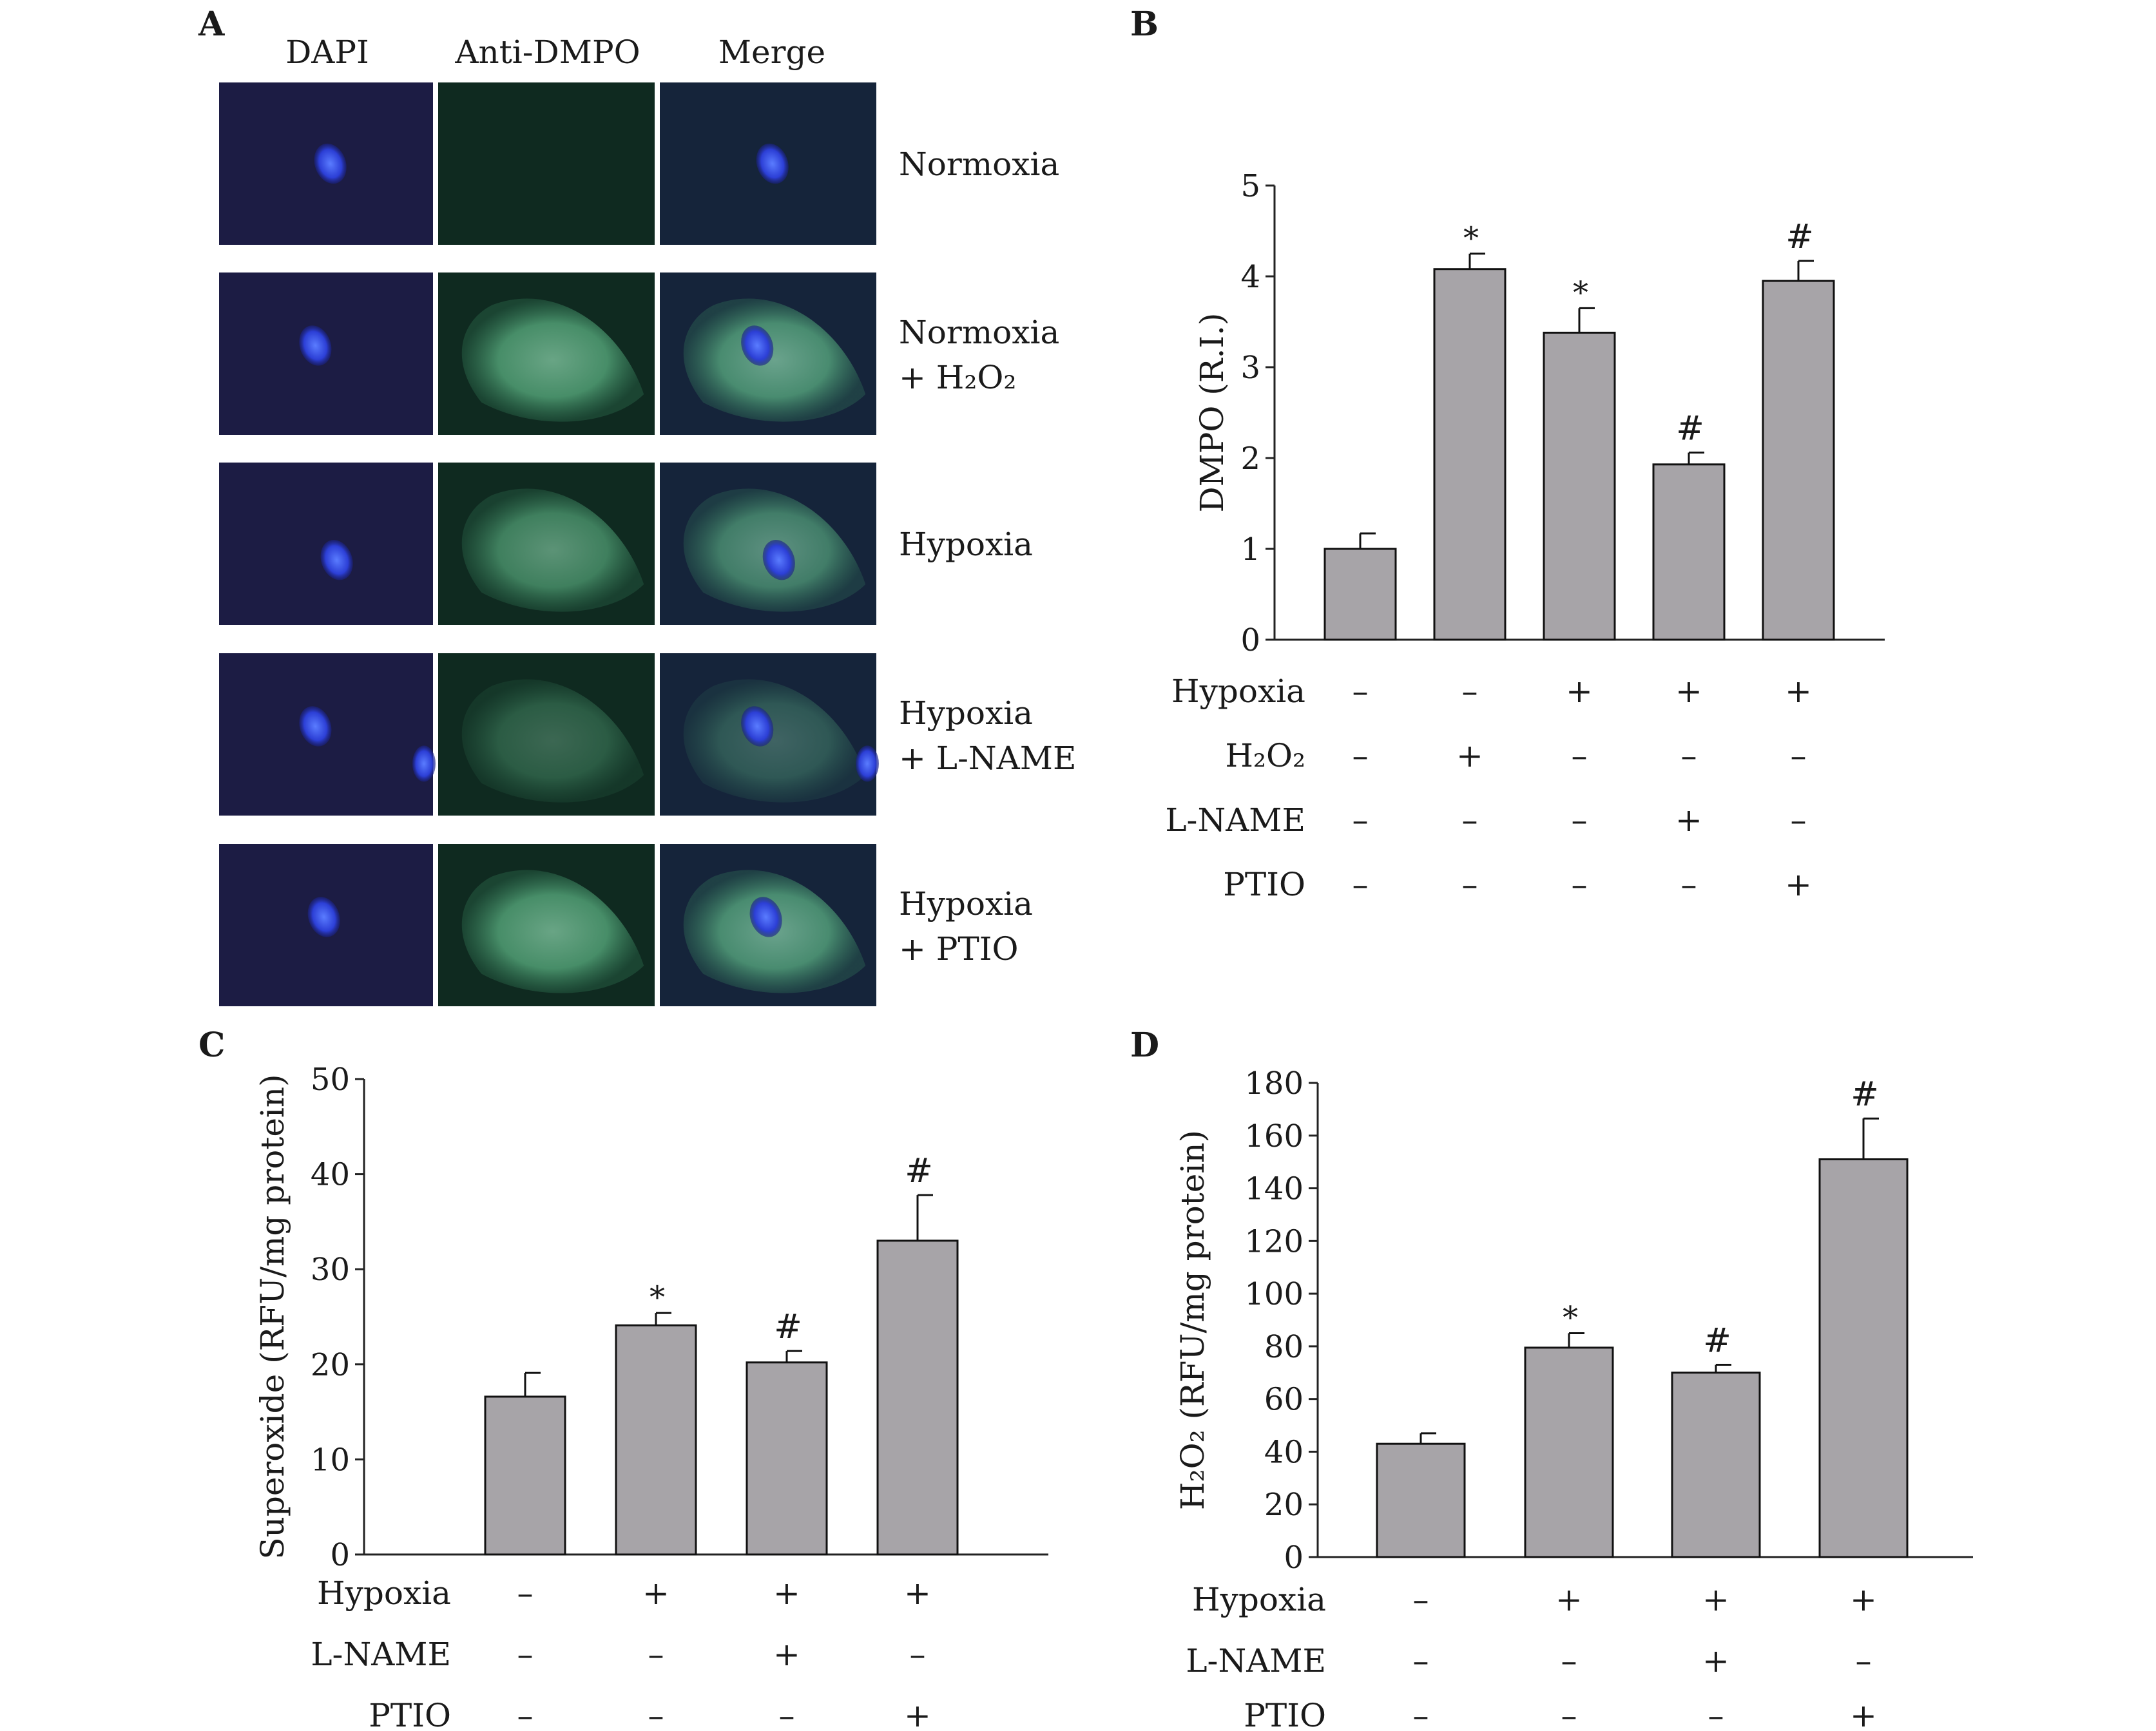 The image size is (2156, 1731). What do you see at coordinates (1250, 459) in the screenshot?
I see `y-tick-label: 2` at bounding box center [1250, 459].